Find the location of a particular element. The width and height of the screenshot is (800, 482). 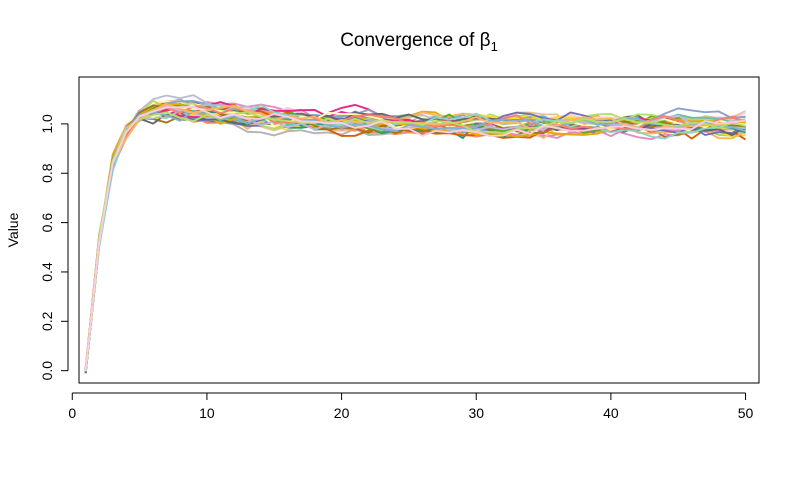

y-tick-label: 1.0 is located at coordinates (47, 124).